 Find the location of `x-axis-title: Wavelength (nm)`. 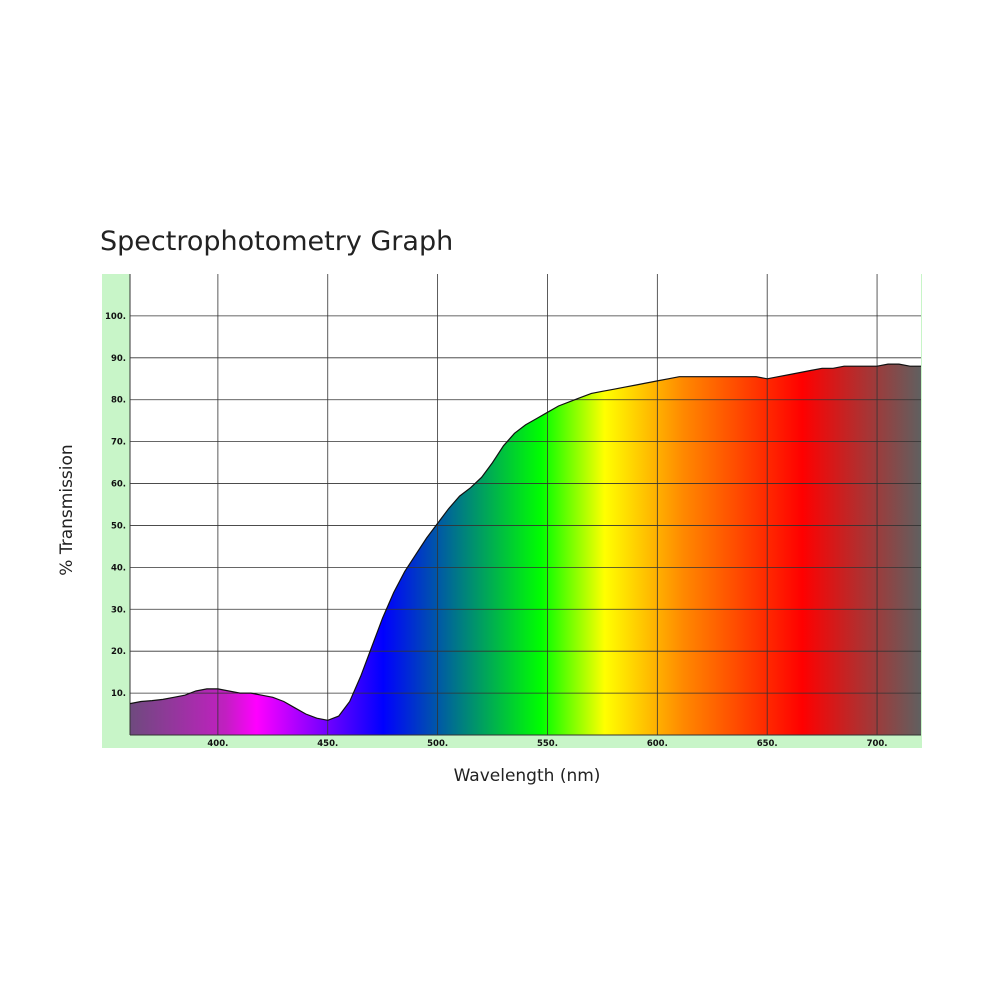

x-axis-title: Wavelength (nm) is located at coordinates (527, 776).